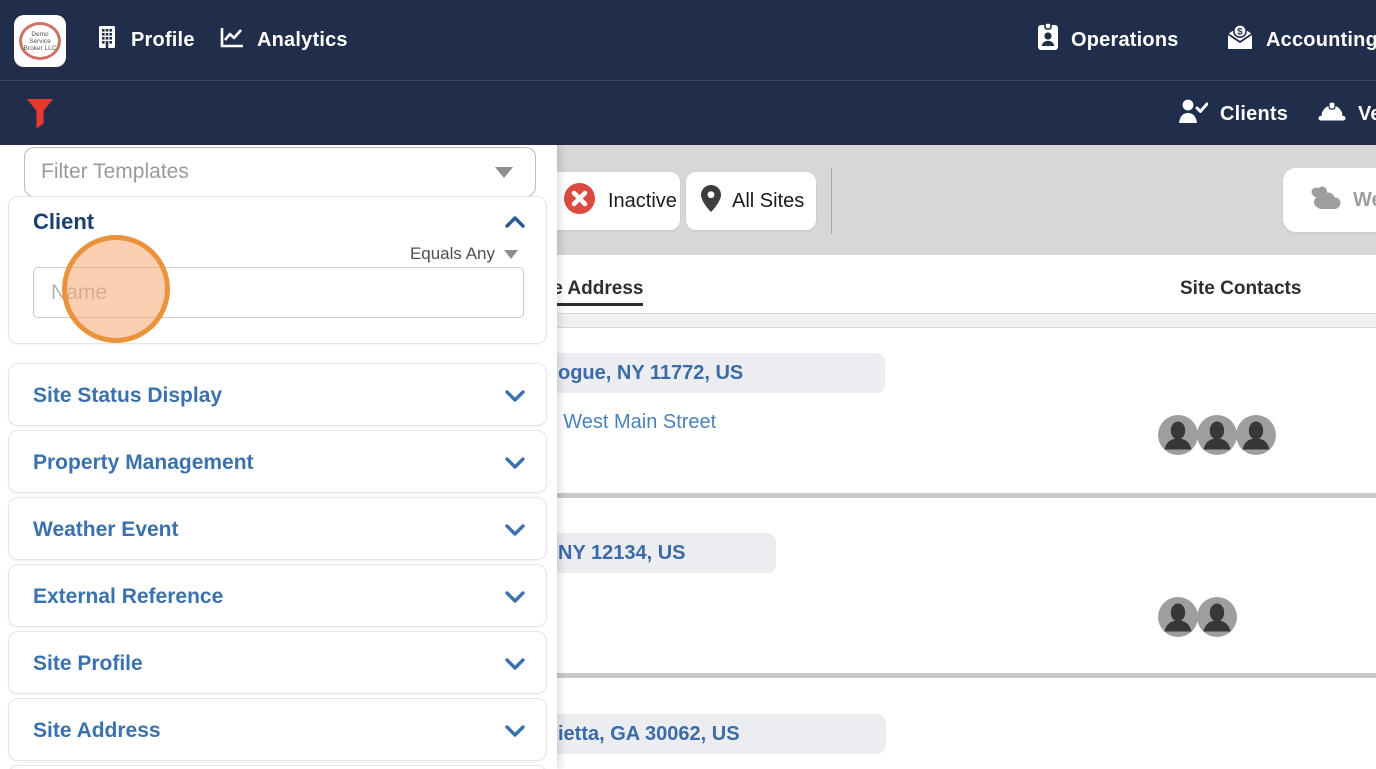 This screenshot has width=1376, height=769. Describe the element at coordinates (1048, 39) in the screenshot. I see `id-badge-icon` at that location.